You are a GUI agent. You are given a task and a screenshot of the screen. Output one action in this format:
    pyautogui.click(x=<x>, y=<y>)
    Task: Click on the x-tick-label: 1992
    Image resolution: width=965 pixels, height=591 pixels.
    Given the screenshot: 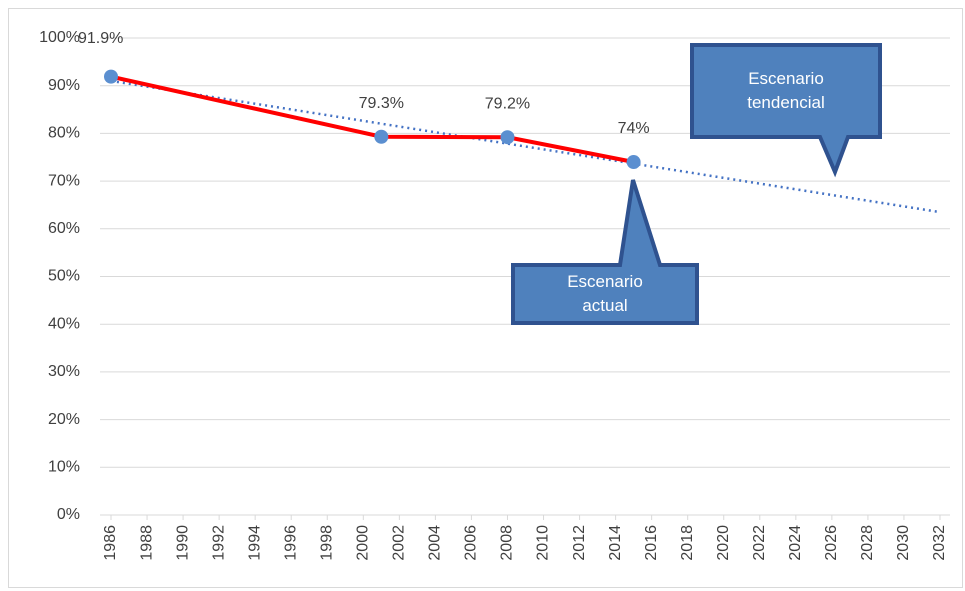 What is the action you would take?
    pyautogui.click(x=218, y=543)
    